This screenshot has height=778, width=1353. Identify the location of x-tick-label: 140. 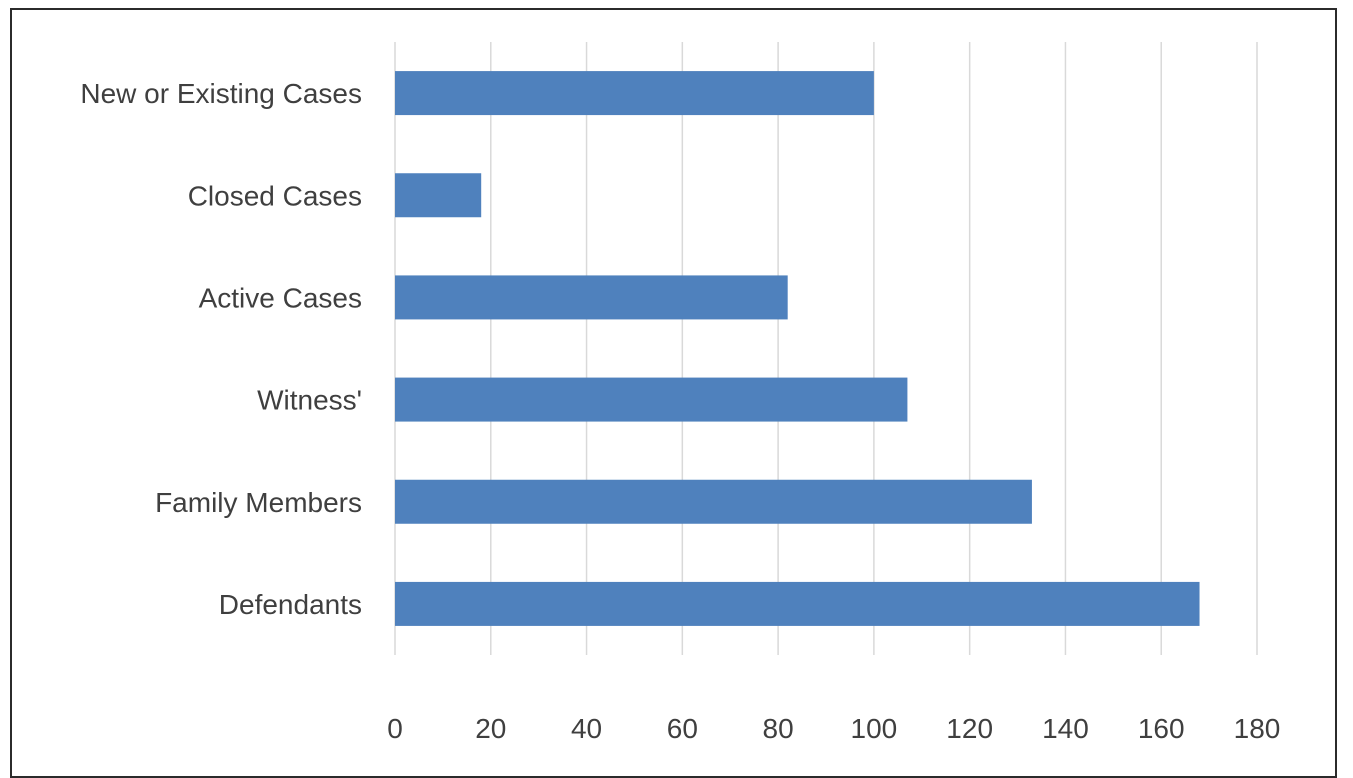
(1065, 728).